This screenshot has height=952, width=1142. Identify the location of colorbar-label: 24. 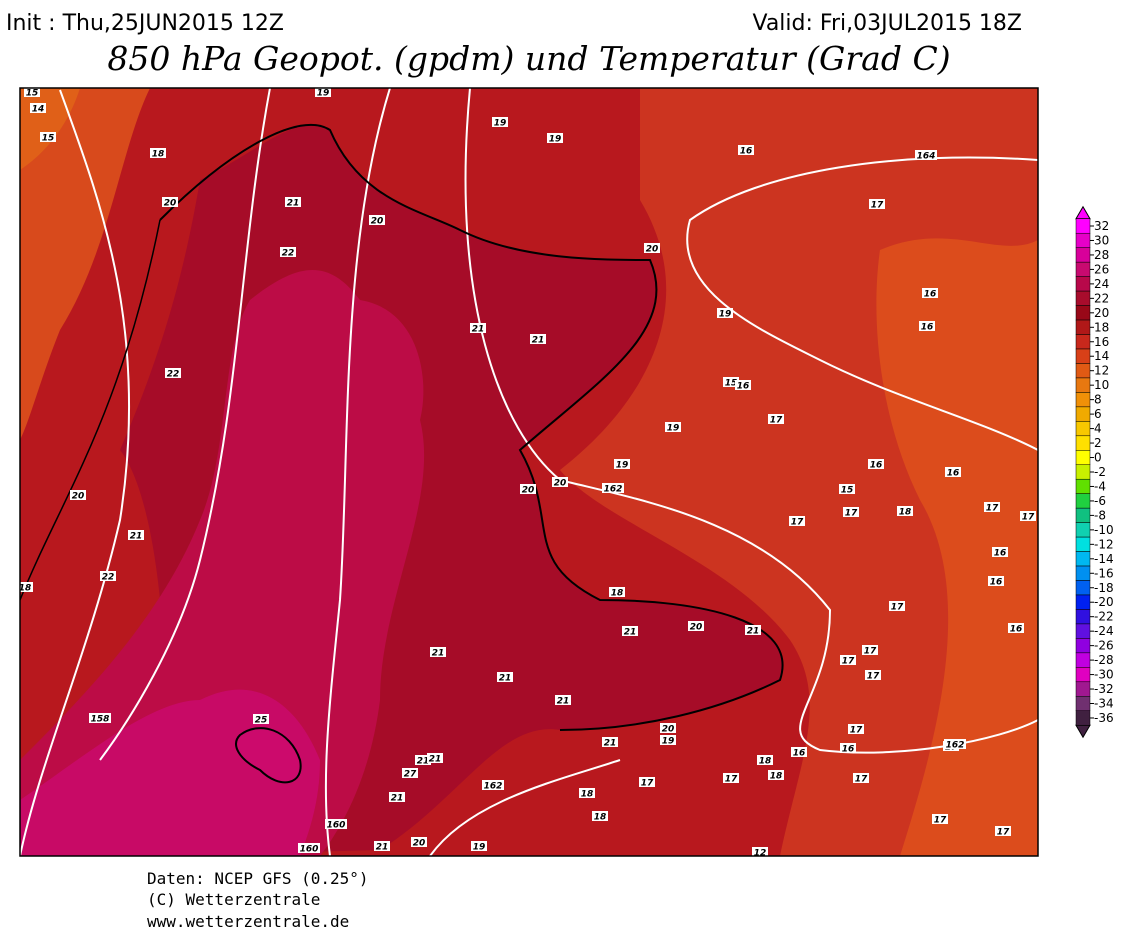
(1101, 284).